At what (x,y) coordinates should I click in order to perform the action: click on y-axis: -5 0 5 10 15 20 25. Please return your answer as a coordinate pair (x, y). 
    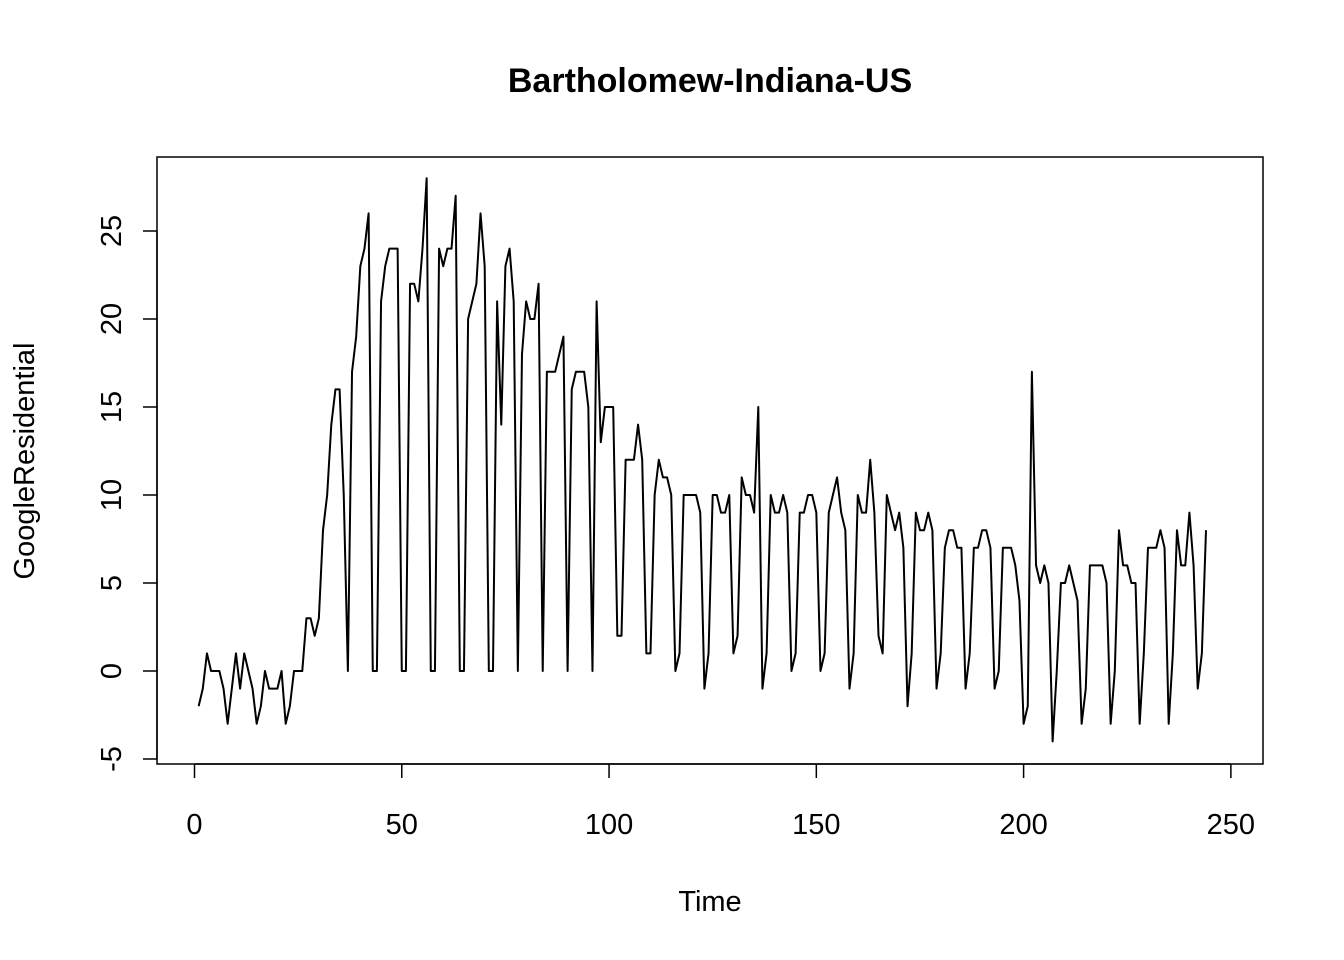
    Looking at the image, I should click on (127, 493).